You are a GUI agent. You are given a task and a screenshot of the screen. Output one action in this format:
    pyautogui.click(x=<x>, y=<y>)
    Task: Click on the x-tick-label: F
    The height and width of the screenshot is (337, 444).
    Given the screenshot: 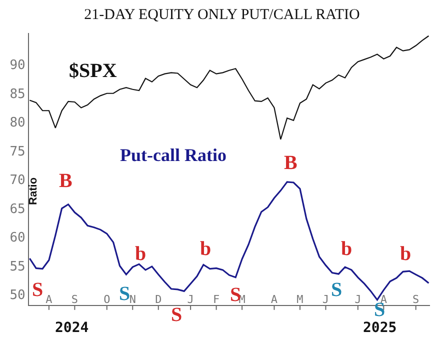 What is the action you would take?
    pyautogui.click(x=216, y=299)
    